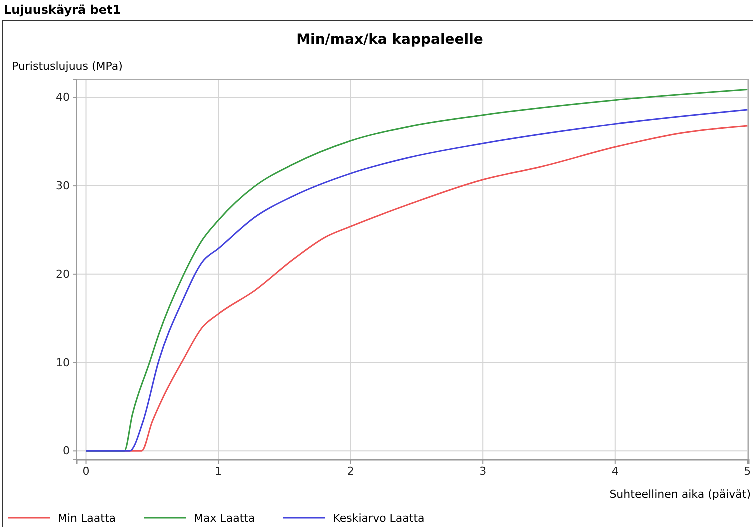 Image resolution: width=753 pixels, height=527 pixels. Describe the element at coordinates (66, 451) in the screenshot. I see `y-tick-label: 0` at that location.